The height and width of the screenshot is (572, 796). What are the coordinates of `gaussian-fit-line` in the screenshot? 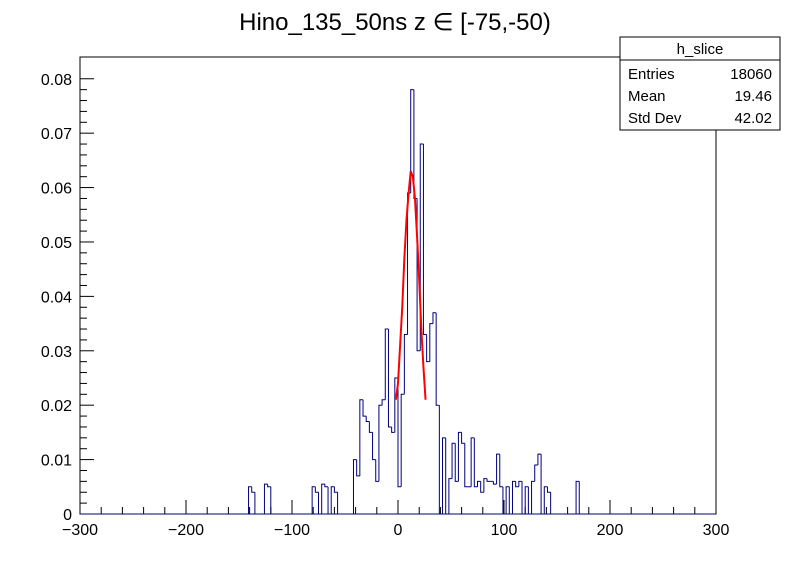 It's located at (410, 285).